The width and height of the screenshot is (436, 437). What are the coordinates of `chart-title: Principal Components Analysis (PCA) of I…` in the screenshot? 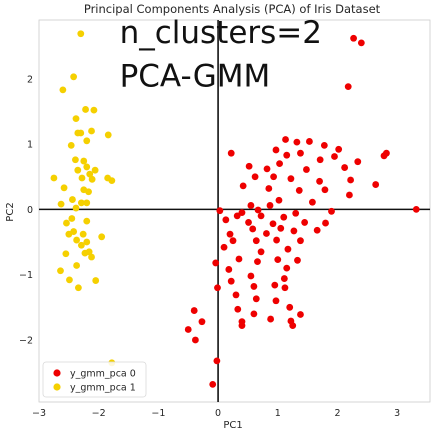 It's located at (232, 9).